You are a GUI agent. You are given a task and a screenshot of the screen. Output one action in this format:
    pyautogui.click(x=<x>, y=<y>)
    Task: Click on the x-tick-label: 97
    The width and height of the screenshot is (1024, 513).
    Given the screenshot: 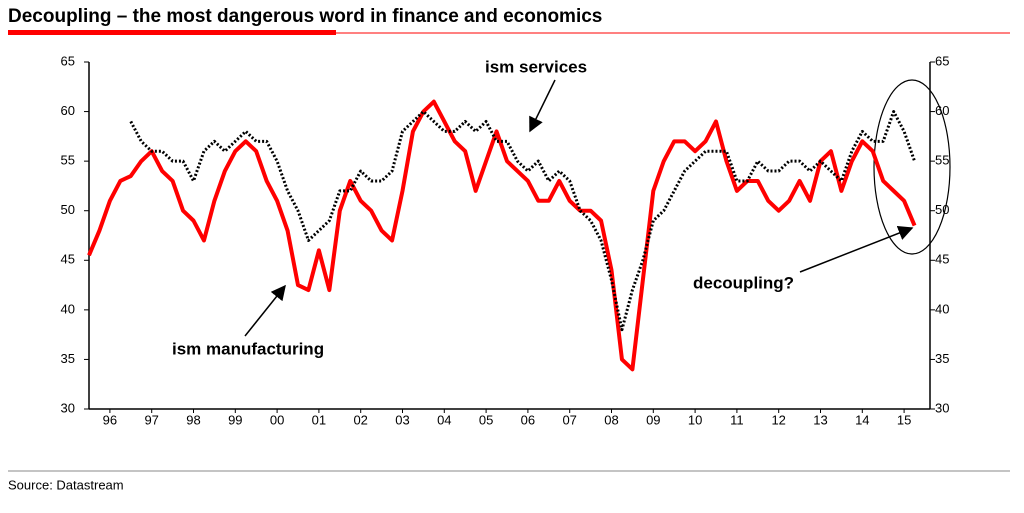 What is the action you would take?
    pyautogui.click(x=151, y=419)
    